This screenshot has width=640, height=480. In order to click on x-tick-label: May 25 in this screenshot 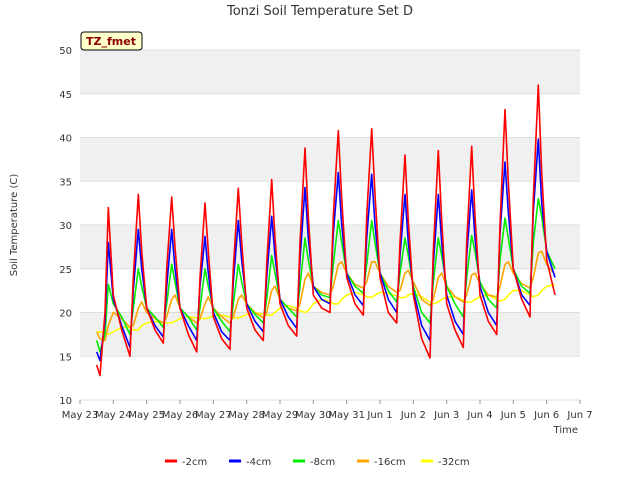, I will do `click(146, 415)`.